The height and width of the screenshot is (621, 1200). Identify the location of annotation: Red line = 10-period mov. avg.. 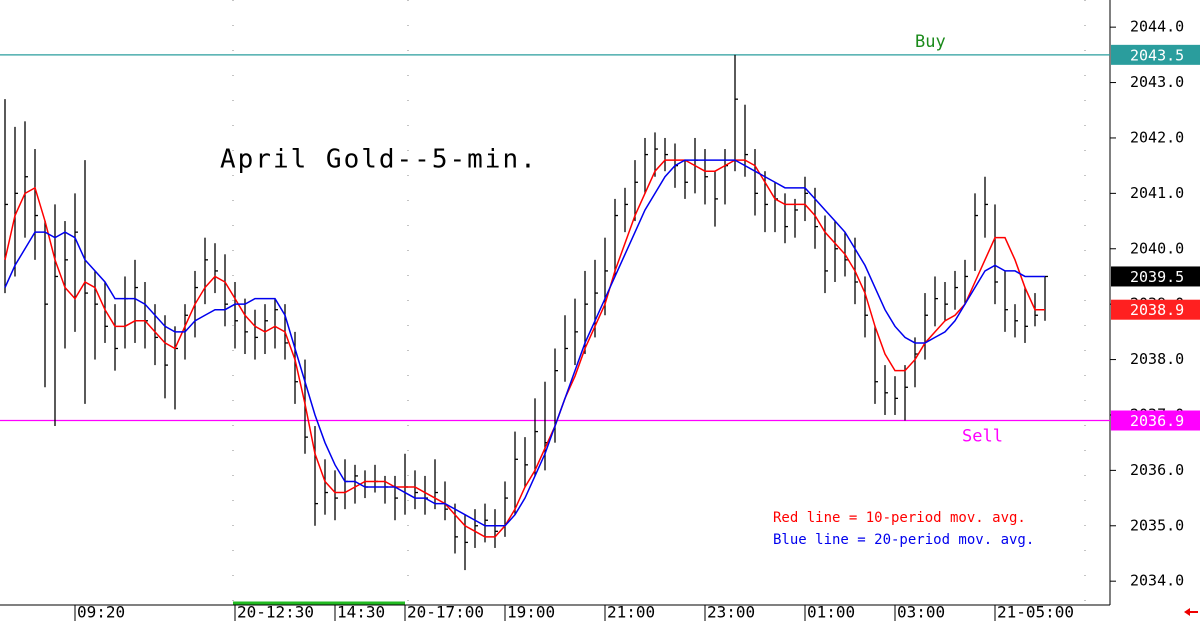
(899, 518).